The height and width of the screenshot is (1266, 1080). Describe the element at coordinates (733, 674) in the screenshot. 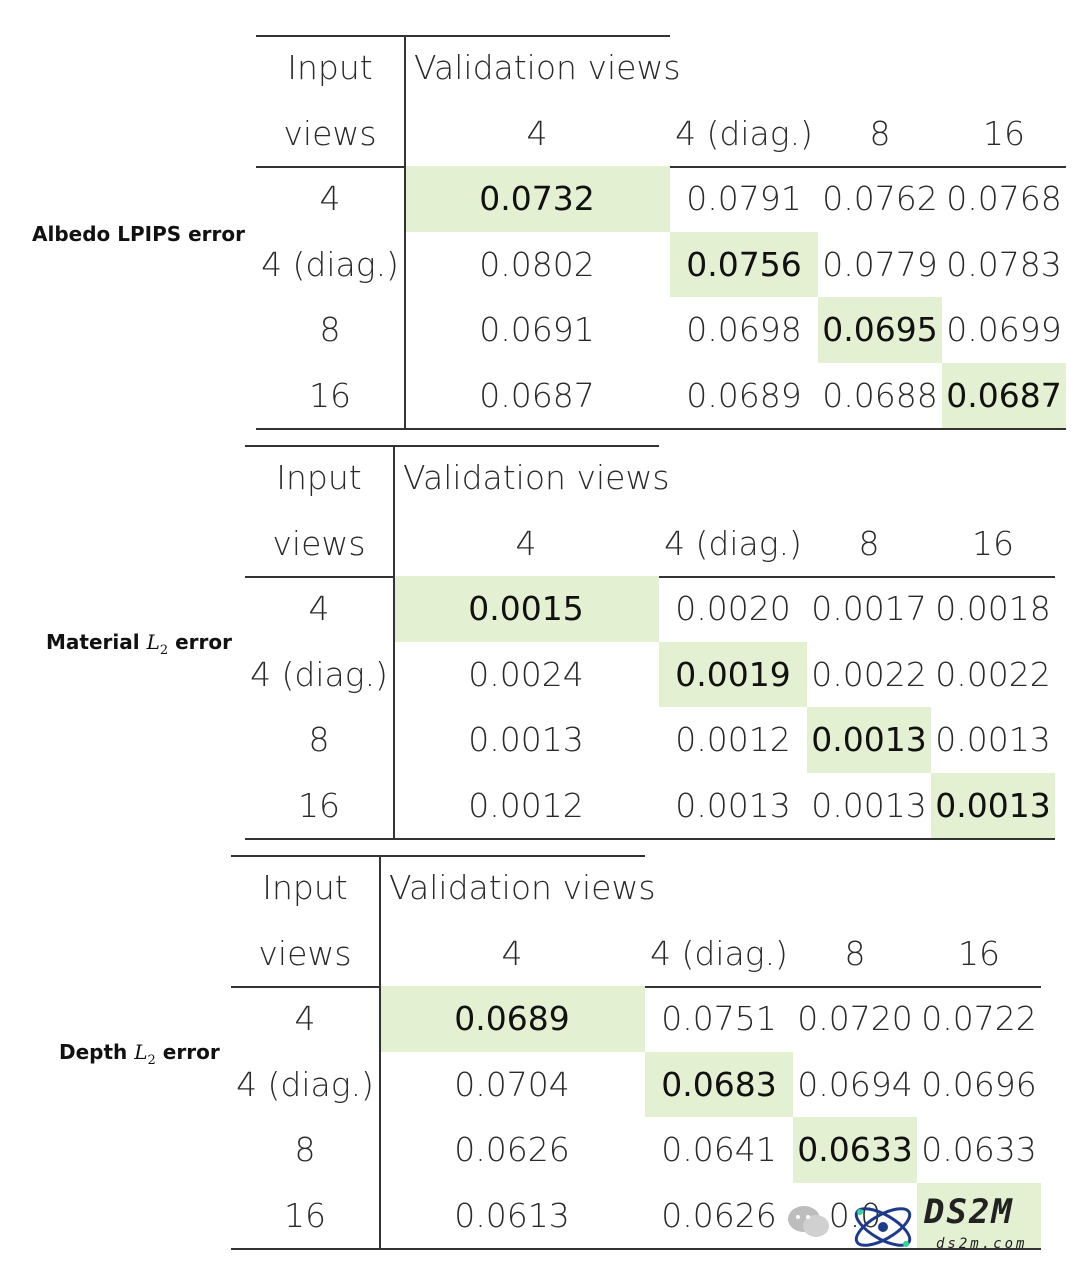

I see `table-cell: 0.0019` at that location.